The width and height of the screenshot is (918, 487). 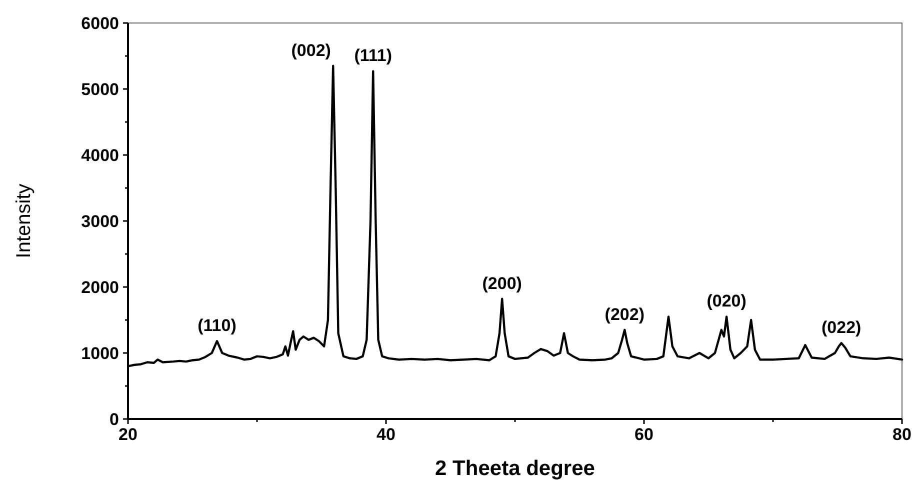 What do you see at coordinates (502, 283) in the screenshot?
I see `annotation: (200)` at bounding box center [502, 283].